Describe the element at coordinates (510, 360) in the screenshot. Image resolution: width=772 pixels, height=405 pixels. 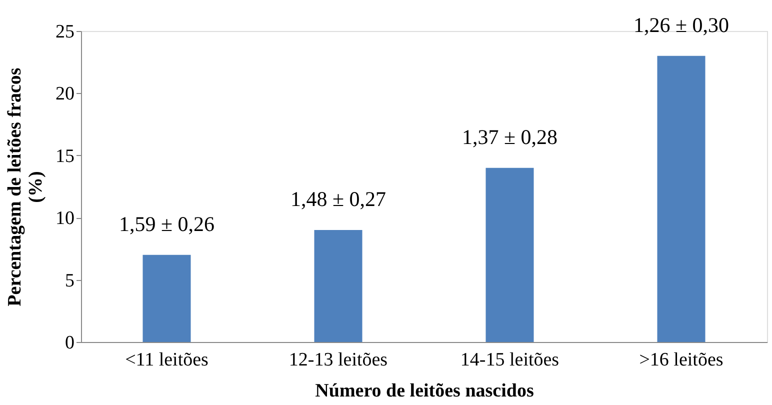
I see `x-tick-label: 14-15 leitões` at that location.